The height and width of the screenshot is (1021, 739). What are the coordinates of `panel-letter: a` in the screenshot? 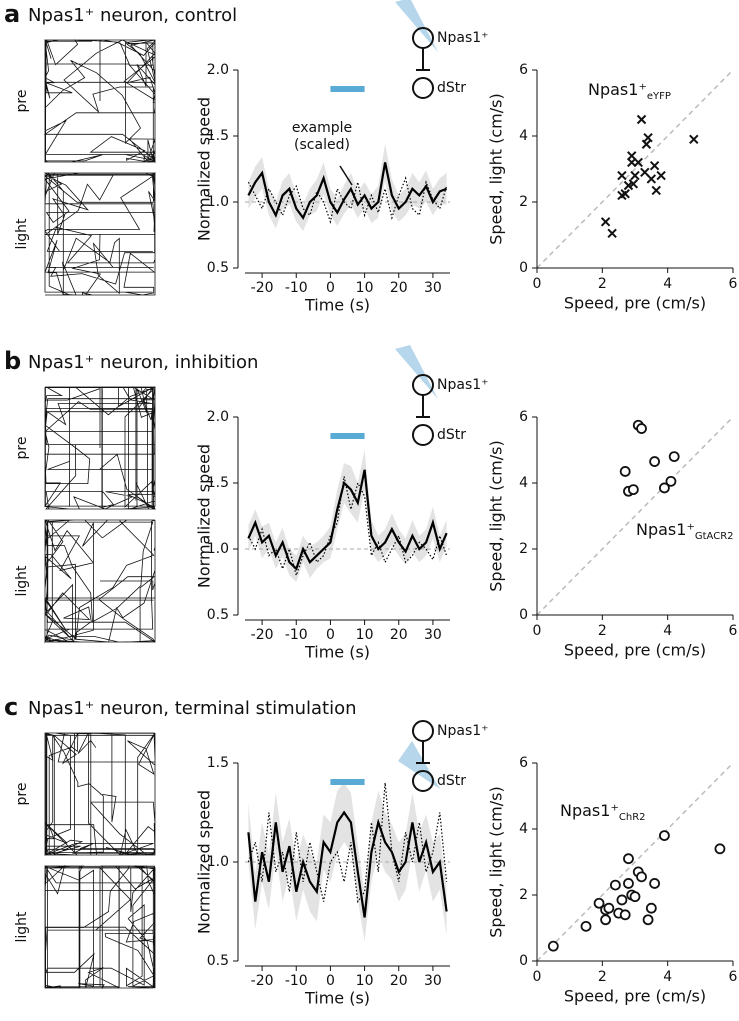 It's located at (12, 14).